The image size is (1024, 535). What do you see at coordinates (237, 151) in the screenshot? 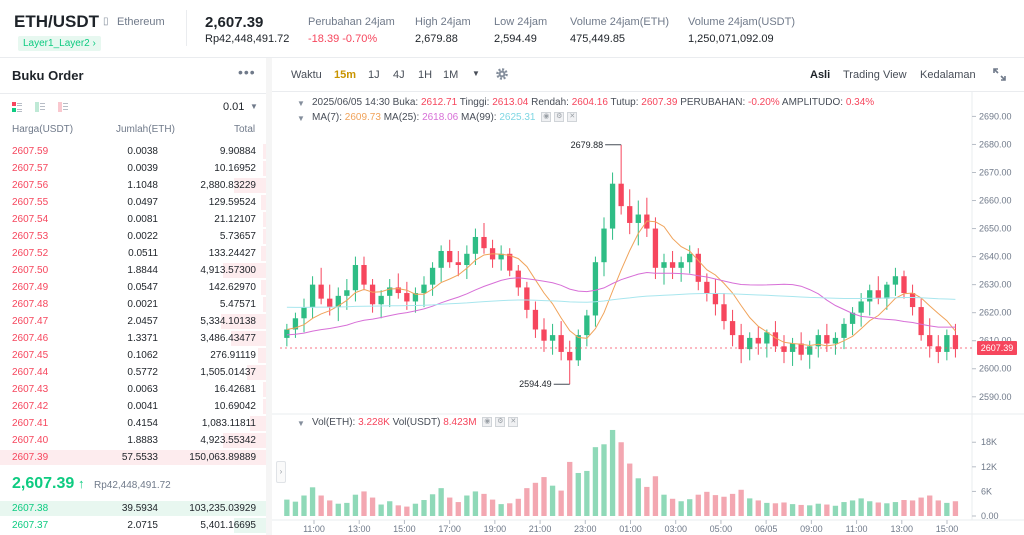
I see `row-total: 9.90884` at bounding box center [237, 151].